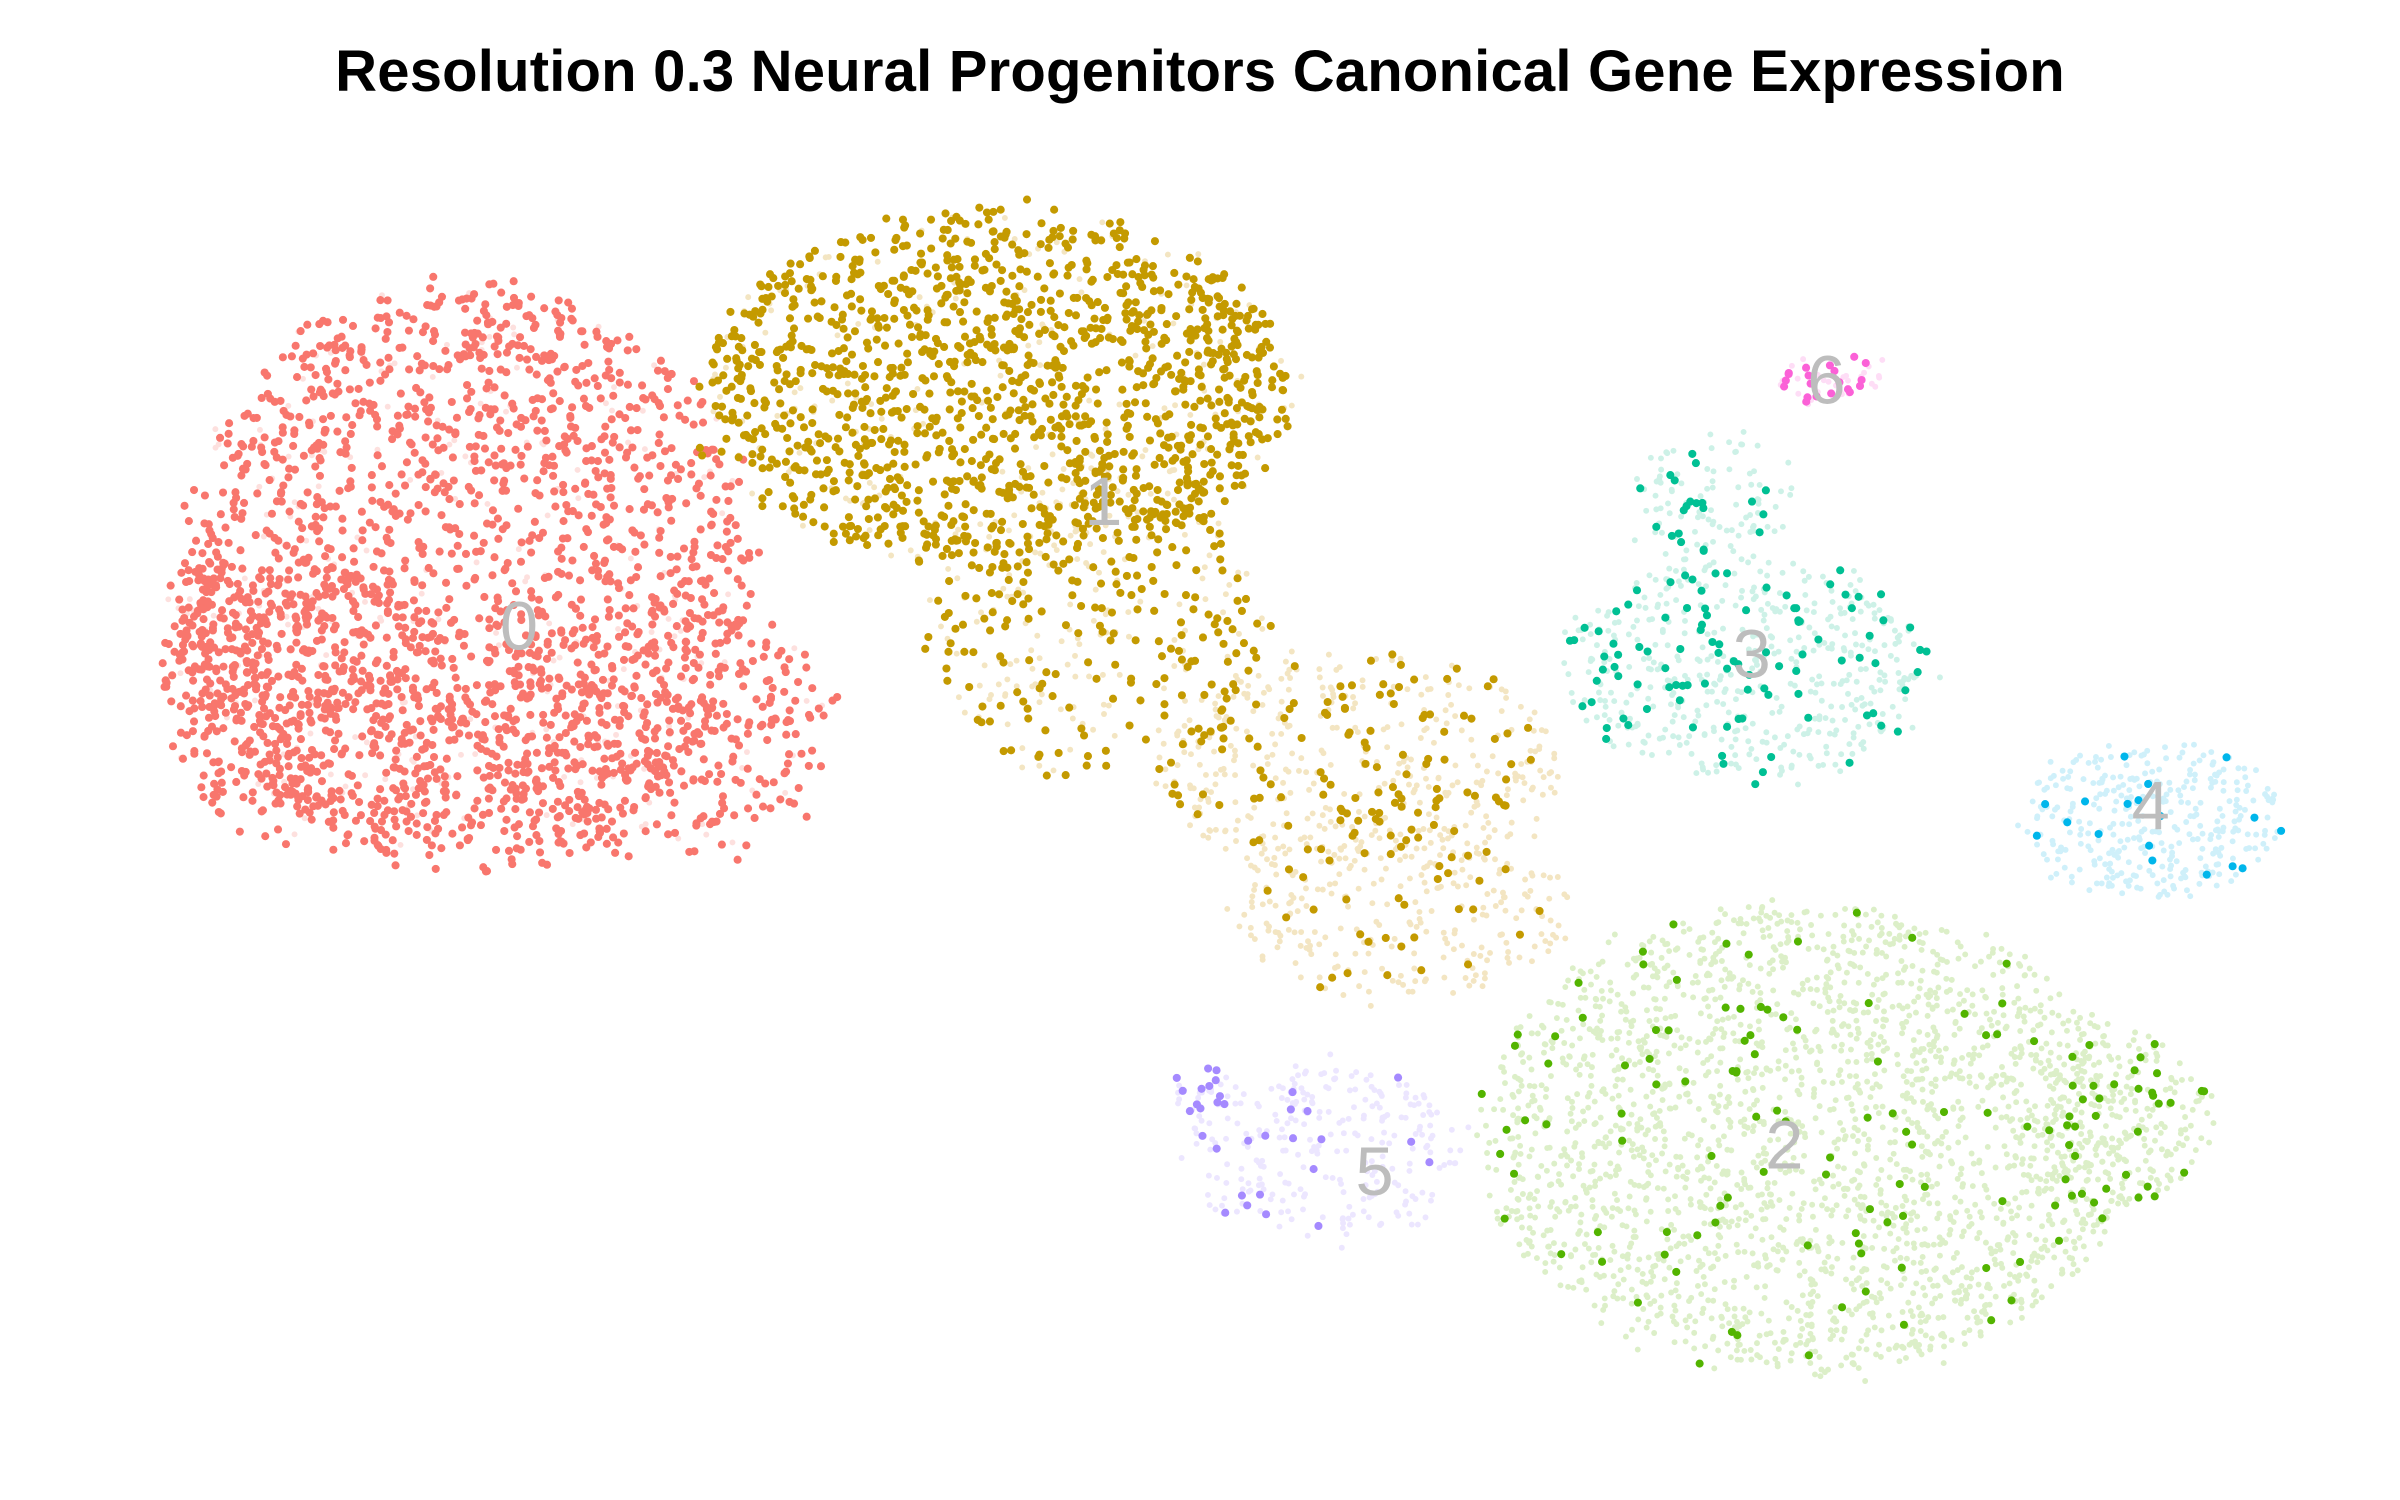 Image resolution: width=2400 pixels, height=1500 pixels. Describe the element at coordinates (1840, 391) in the screenshot. I see `cluster-6-point` at that location.